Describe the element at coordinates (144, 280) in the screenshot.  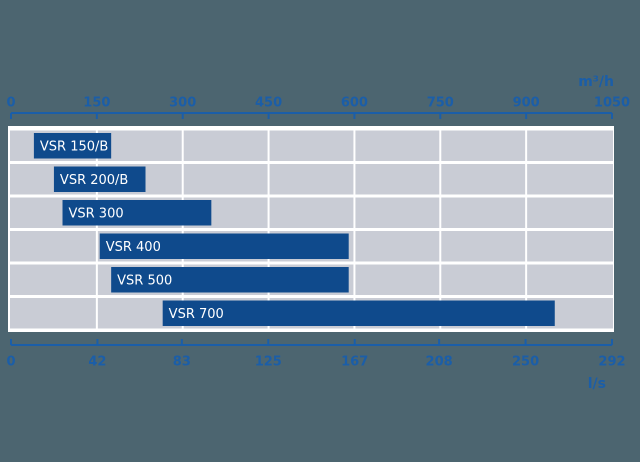
I see `bar-label: VSR 500` at that location.